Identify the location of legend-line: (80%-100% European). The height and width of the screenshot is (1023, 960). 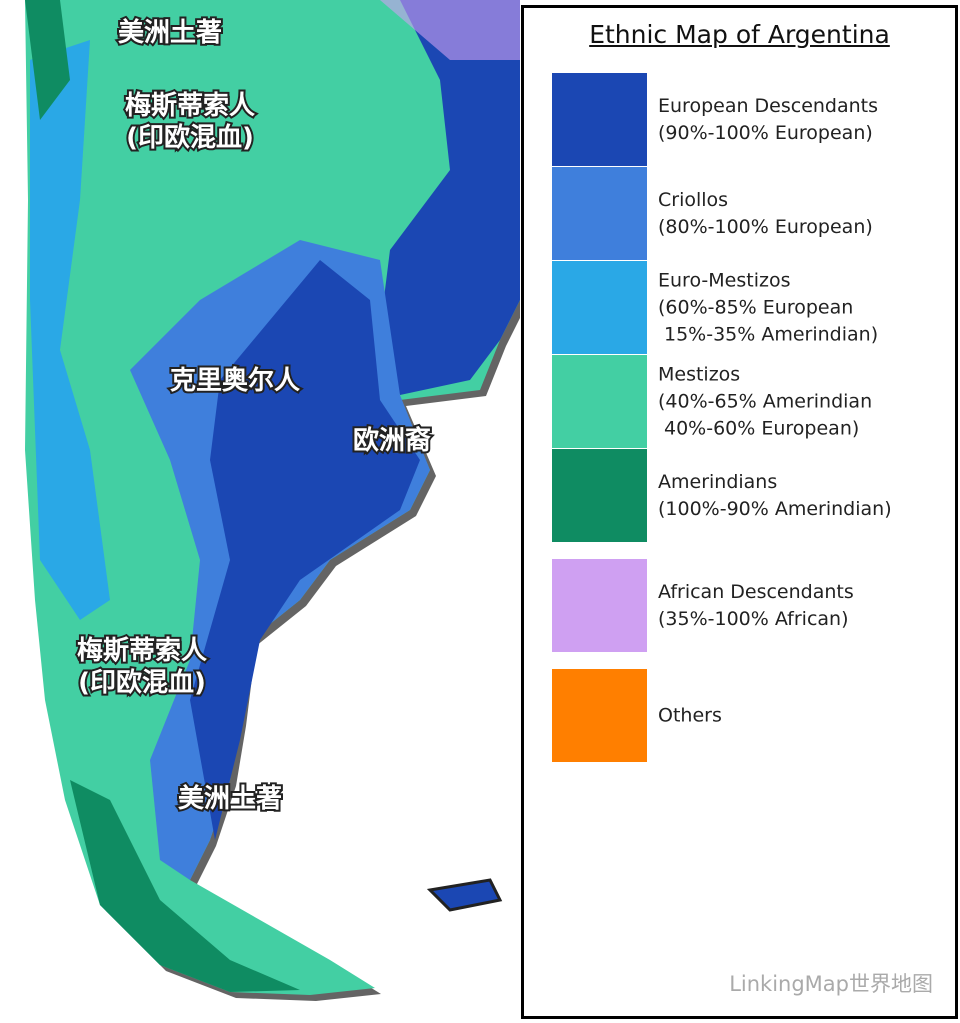
(765, 226).